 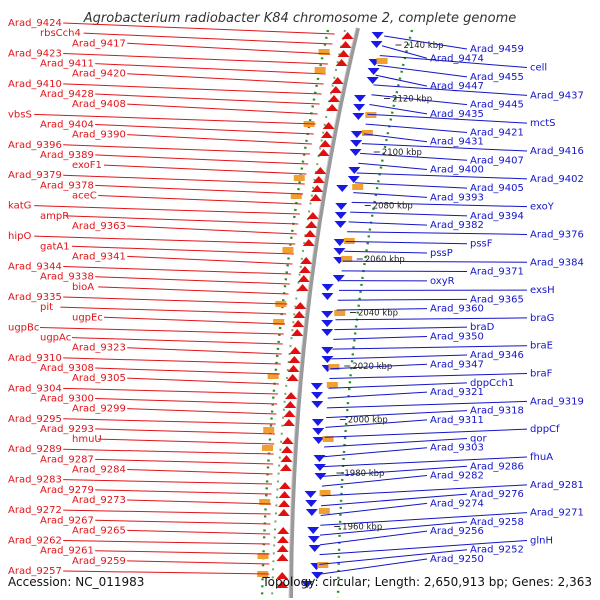 What do you see at coordinates (99, 470) in the screenshot?
I see `gene-label-arad-9284: Arad_9284` at bounding box center [99, 470].